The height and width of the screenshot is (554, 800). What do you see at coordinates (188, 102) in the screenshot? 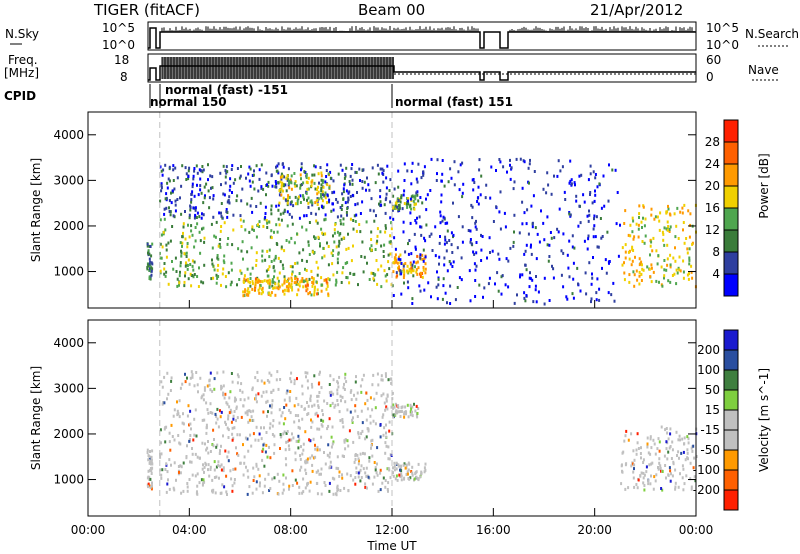
I see `cpid-annotation-2: normal 150` at bounding box center [188, 102].